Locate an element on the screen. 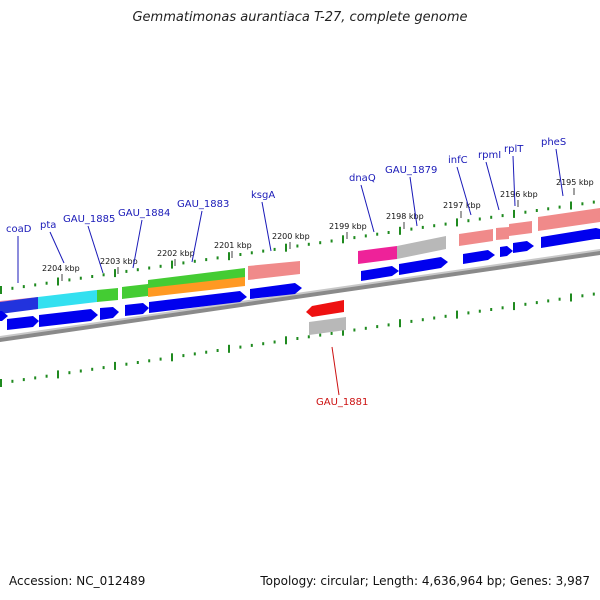 The height and width of the screenshot is (600, 600). gene-block-pheS is located at coordinates (569, 219).